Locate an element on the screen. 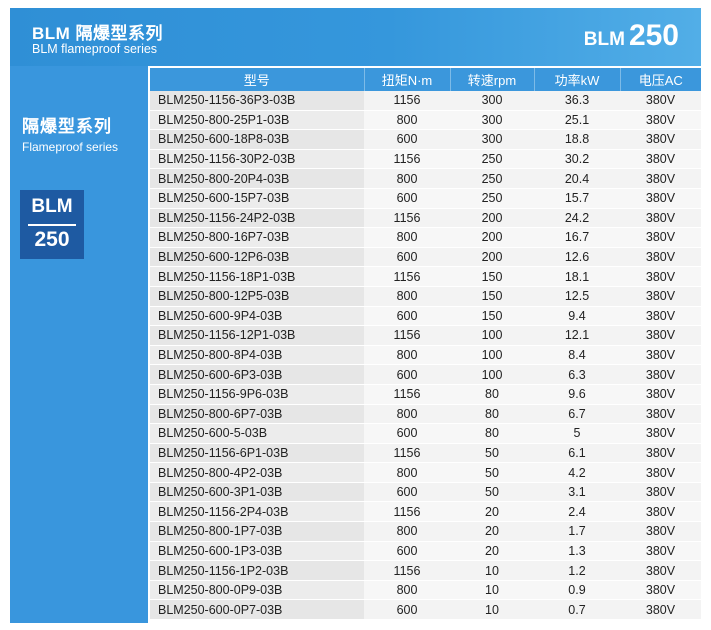 This screenshot has width=711, height=630. table-row: BLM250-800-6P7-03B 800 80 6.7 380V is located at coordinates (425, 414).